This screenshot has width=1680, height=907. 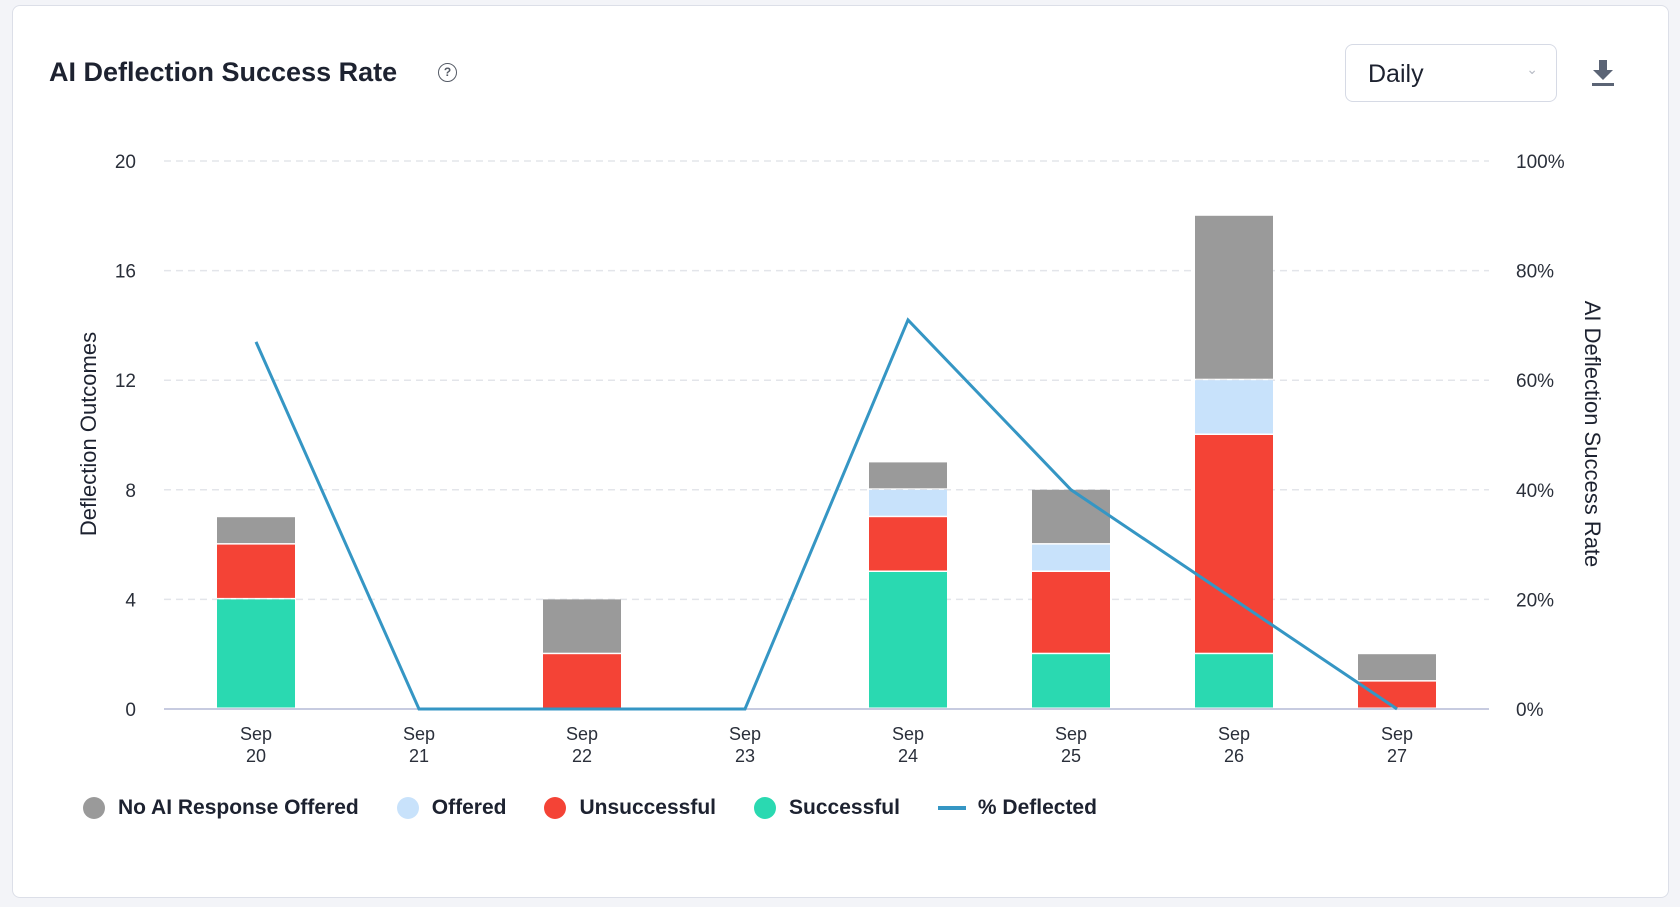 What do you see at coordinates (1535, 600) in the screenshot?
I see `y2-tick-label: 20%` at bounding box center [1535, 600].